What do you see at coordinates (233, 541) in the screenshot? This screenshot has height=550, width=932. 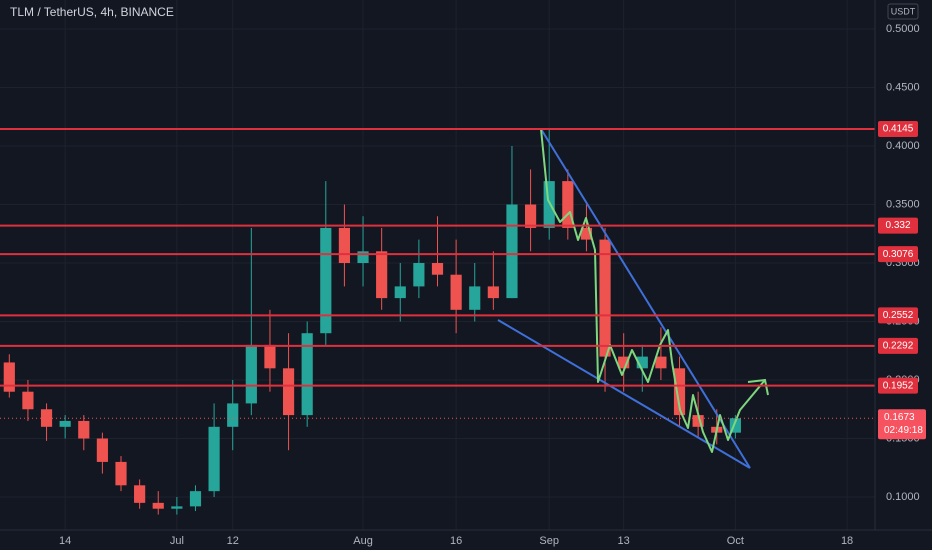 I see `x-tick-label: 12` at bounding box center [233, 541].